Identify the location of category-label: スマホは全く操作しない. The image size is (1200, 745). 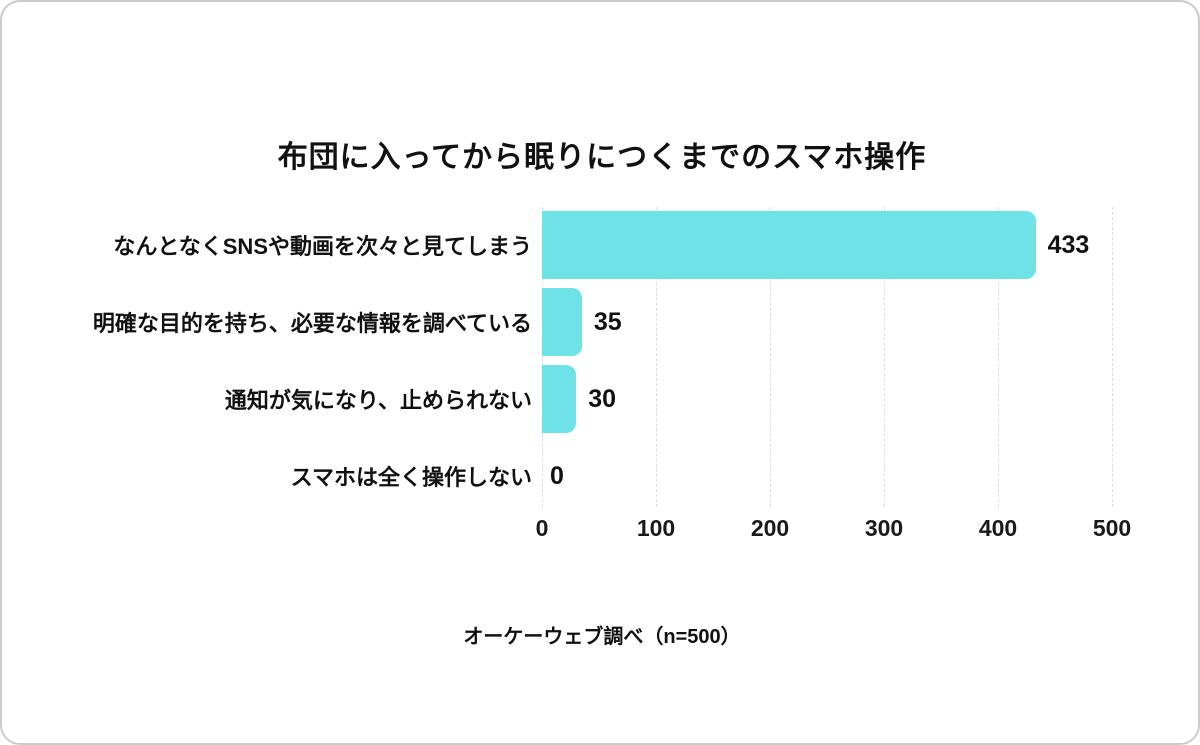
(411, 477).